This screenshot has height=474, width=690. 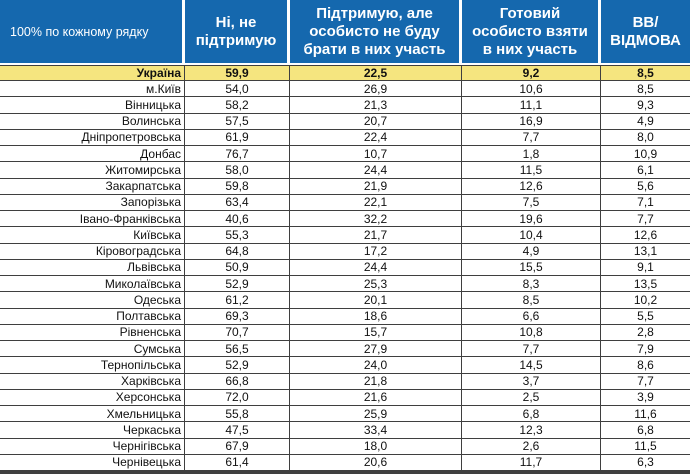 What do you see at coordinates (92, 267) in the screenshot?
I see `region-label: Львівська` at bounding box center [92, 267].